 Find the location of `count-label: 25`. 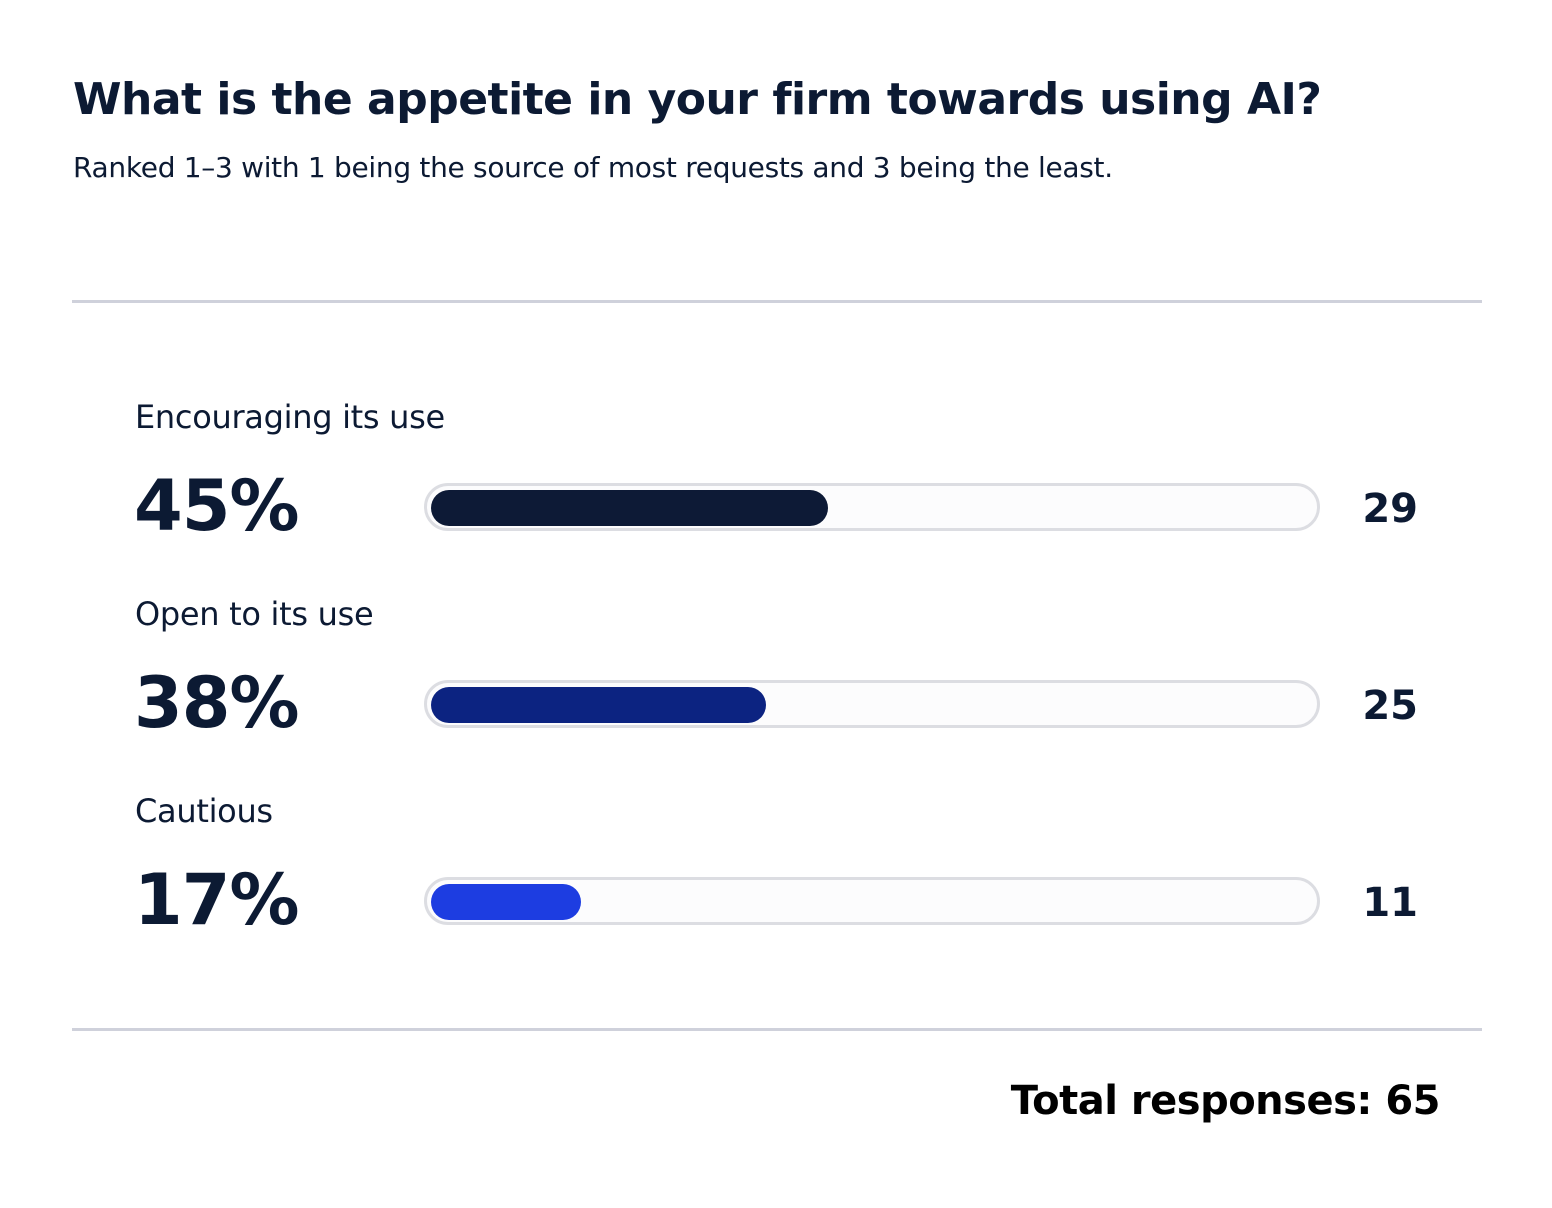

count-label: 25 is located at coordinates (1390, 706).